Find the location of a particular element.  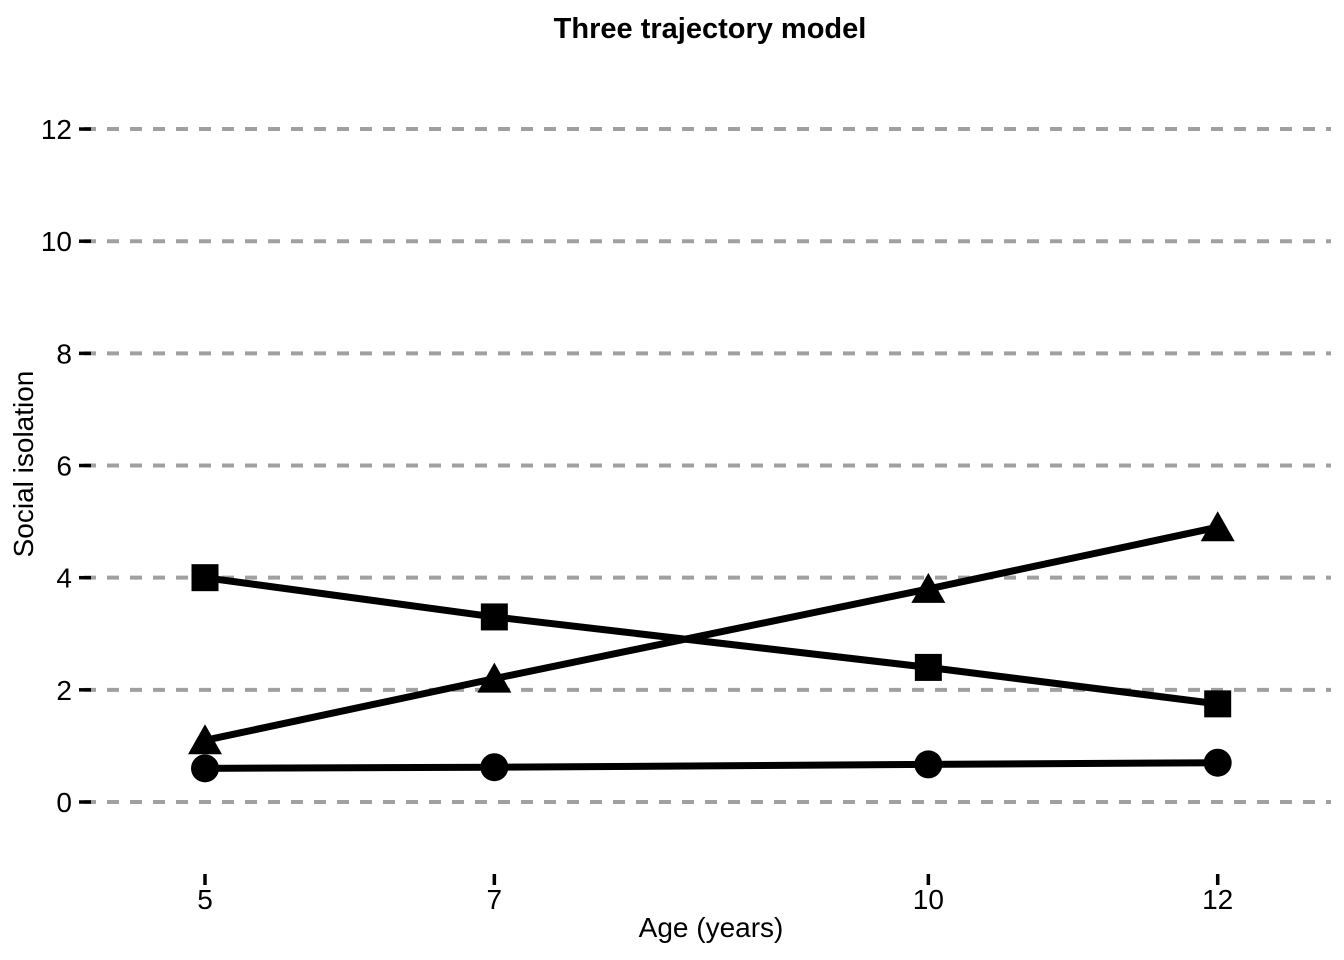

y-tick-label: 10 is located at coordinates (56, 241).